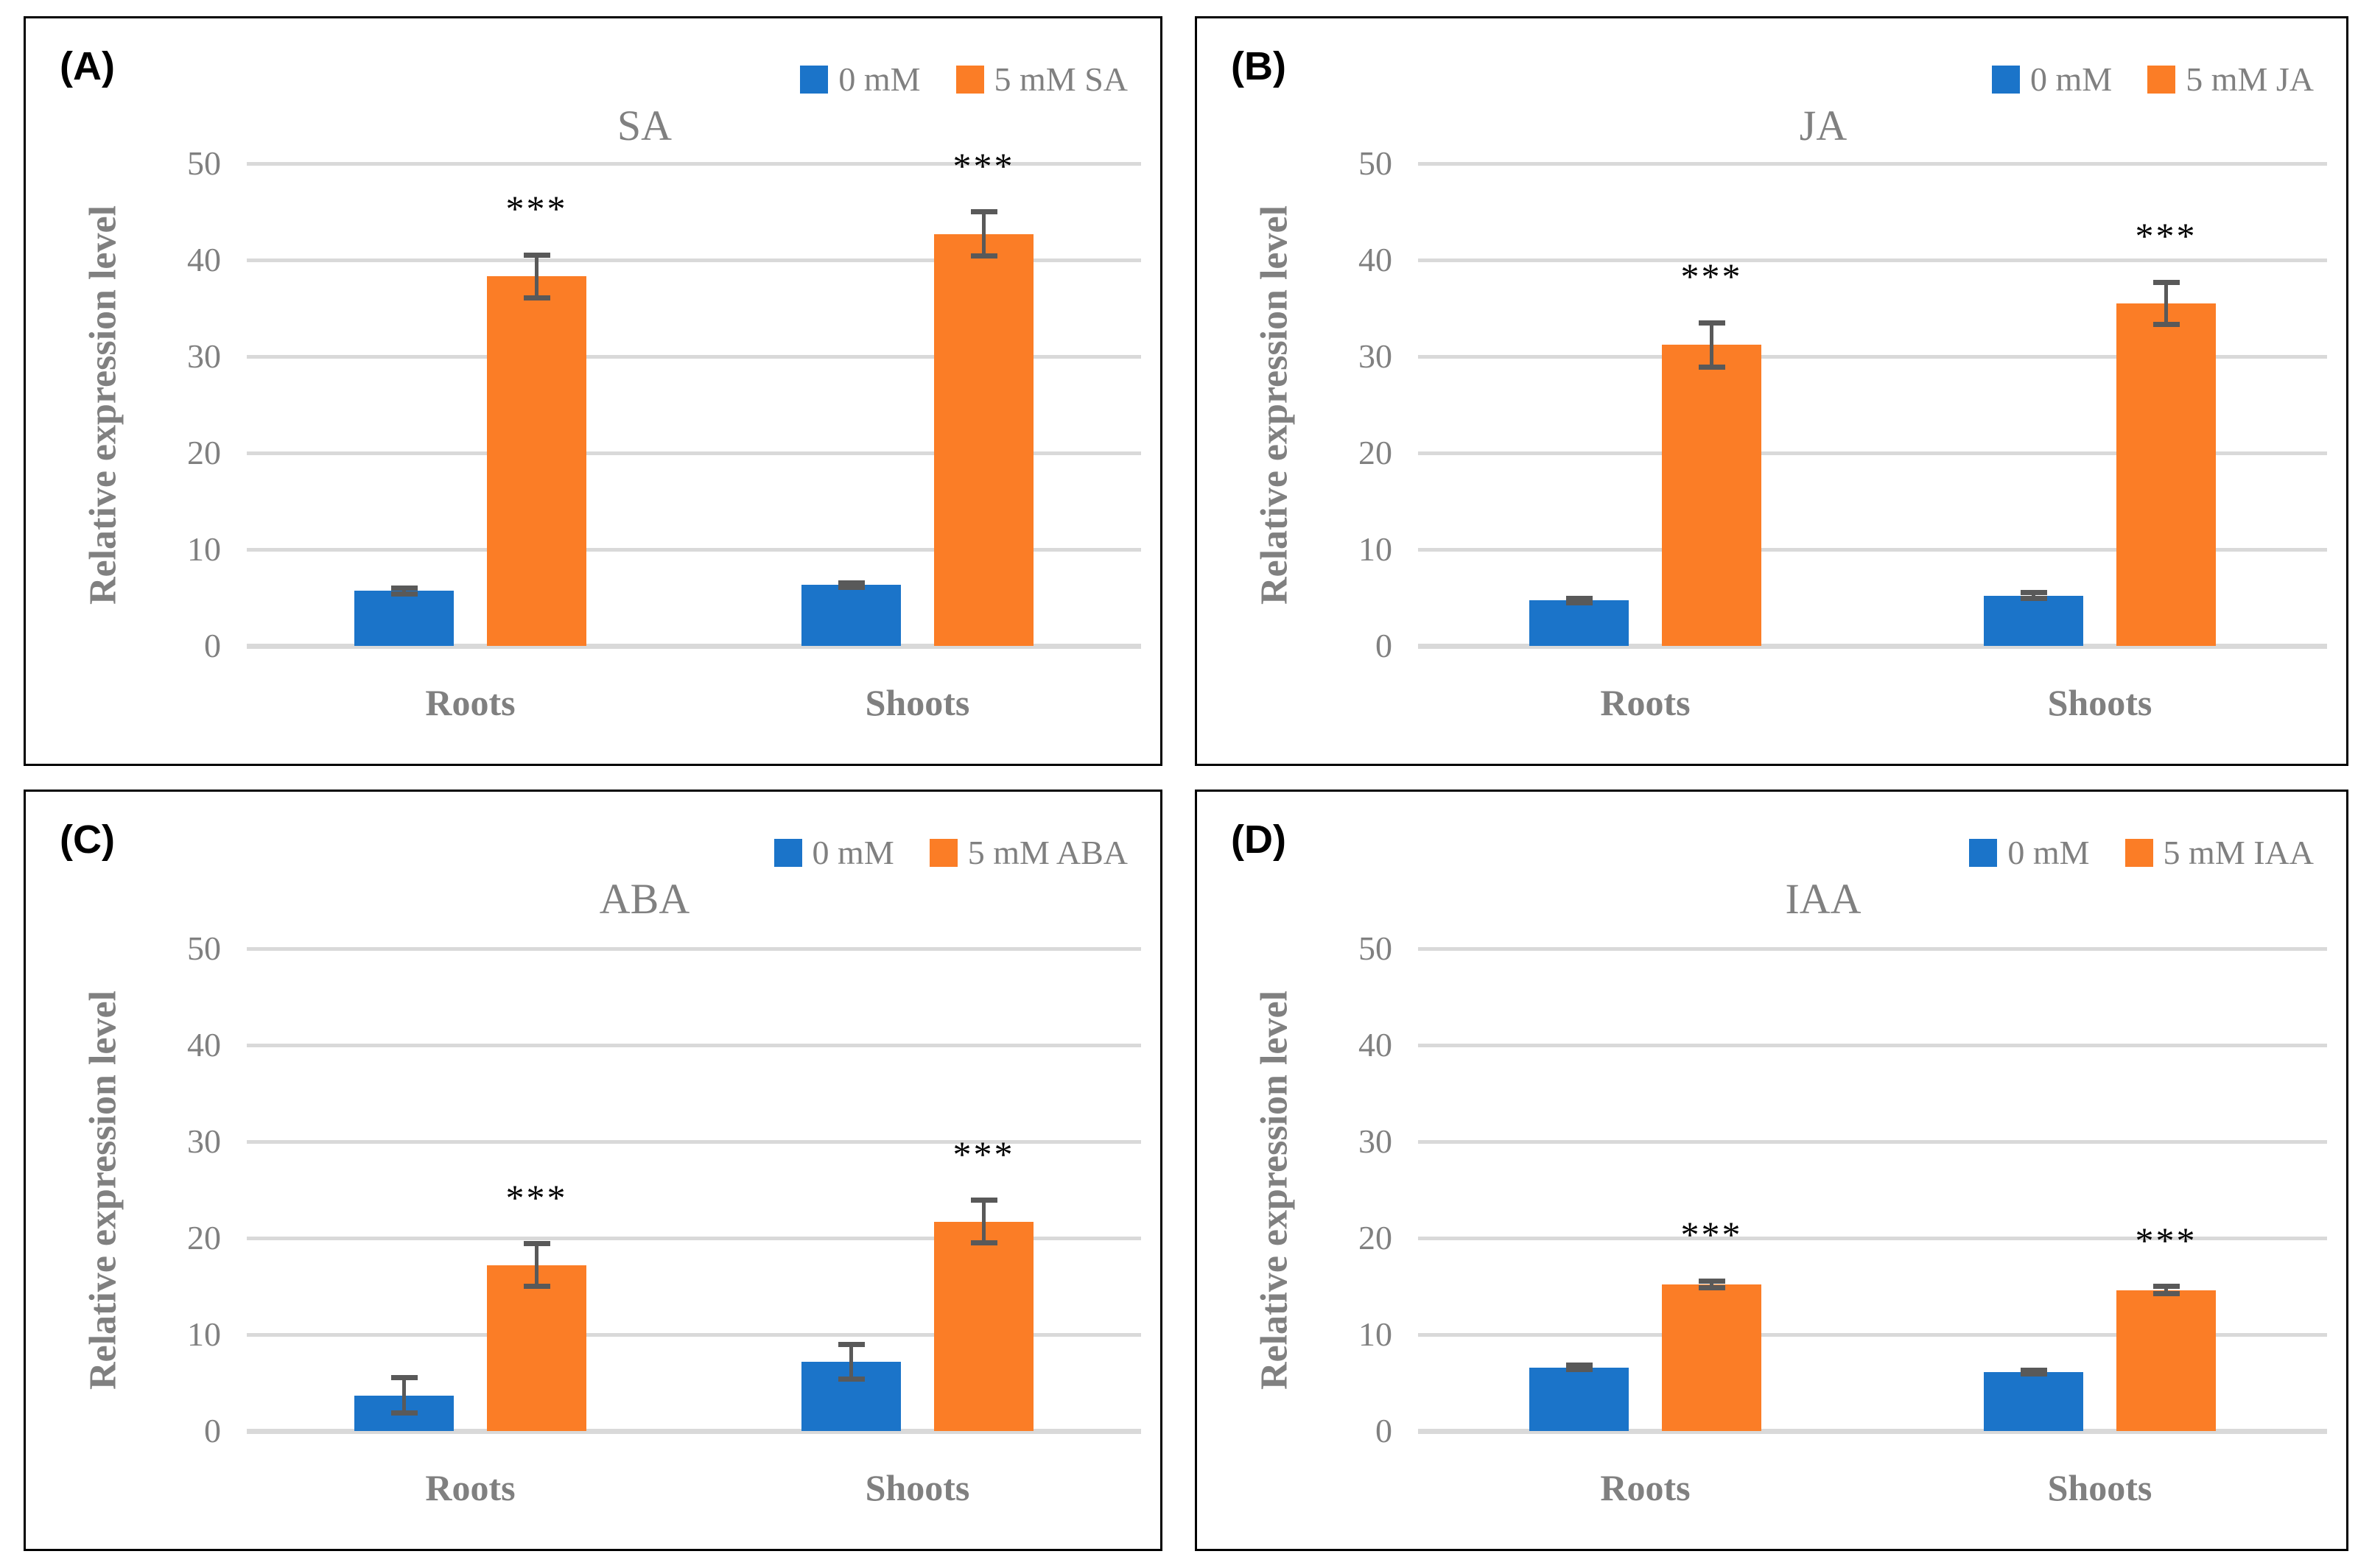 The height and width of the screenshot is (1568, 2372). I want to click on legend-label-treatment: 5 mM ABA, so click(1047, 852).